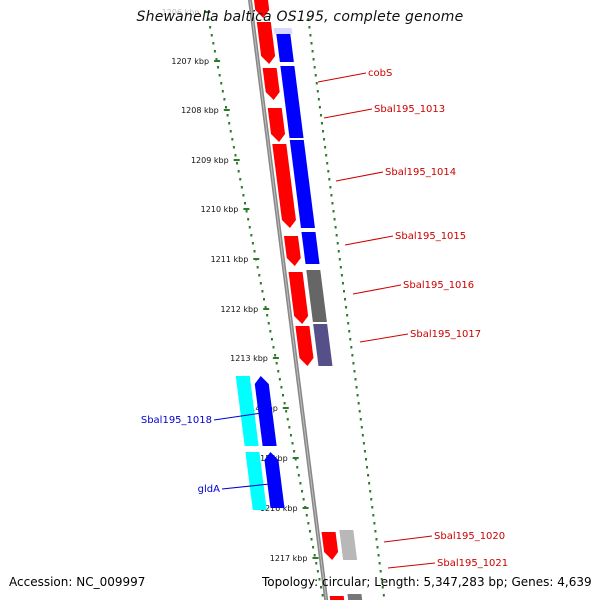  Describe the element at coordinates (348, 545) in the screenshot. I see `gene-block-lightgray` at that location.